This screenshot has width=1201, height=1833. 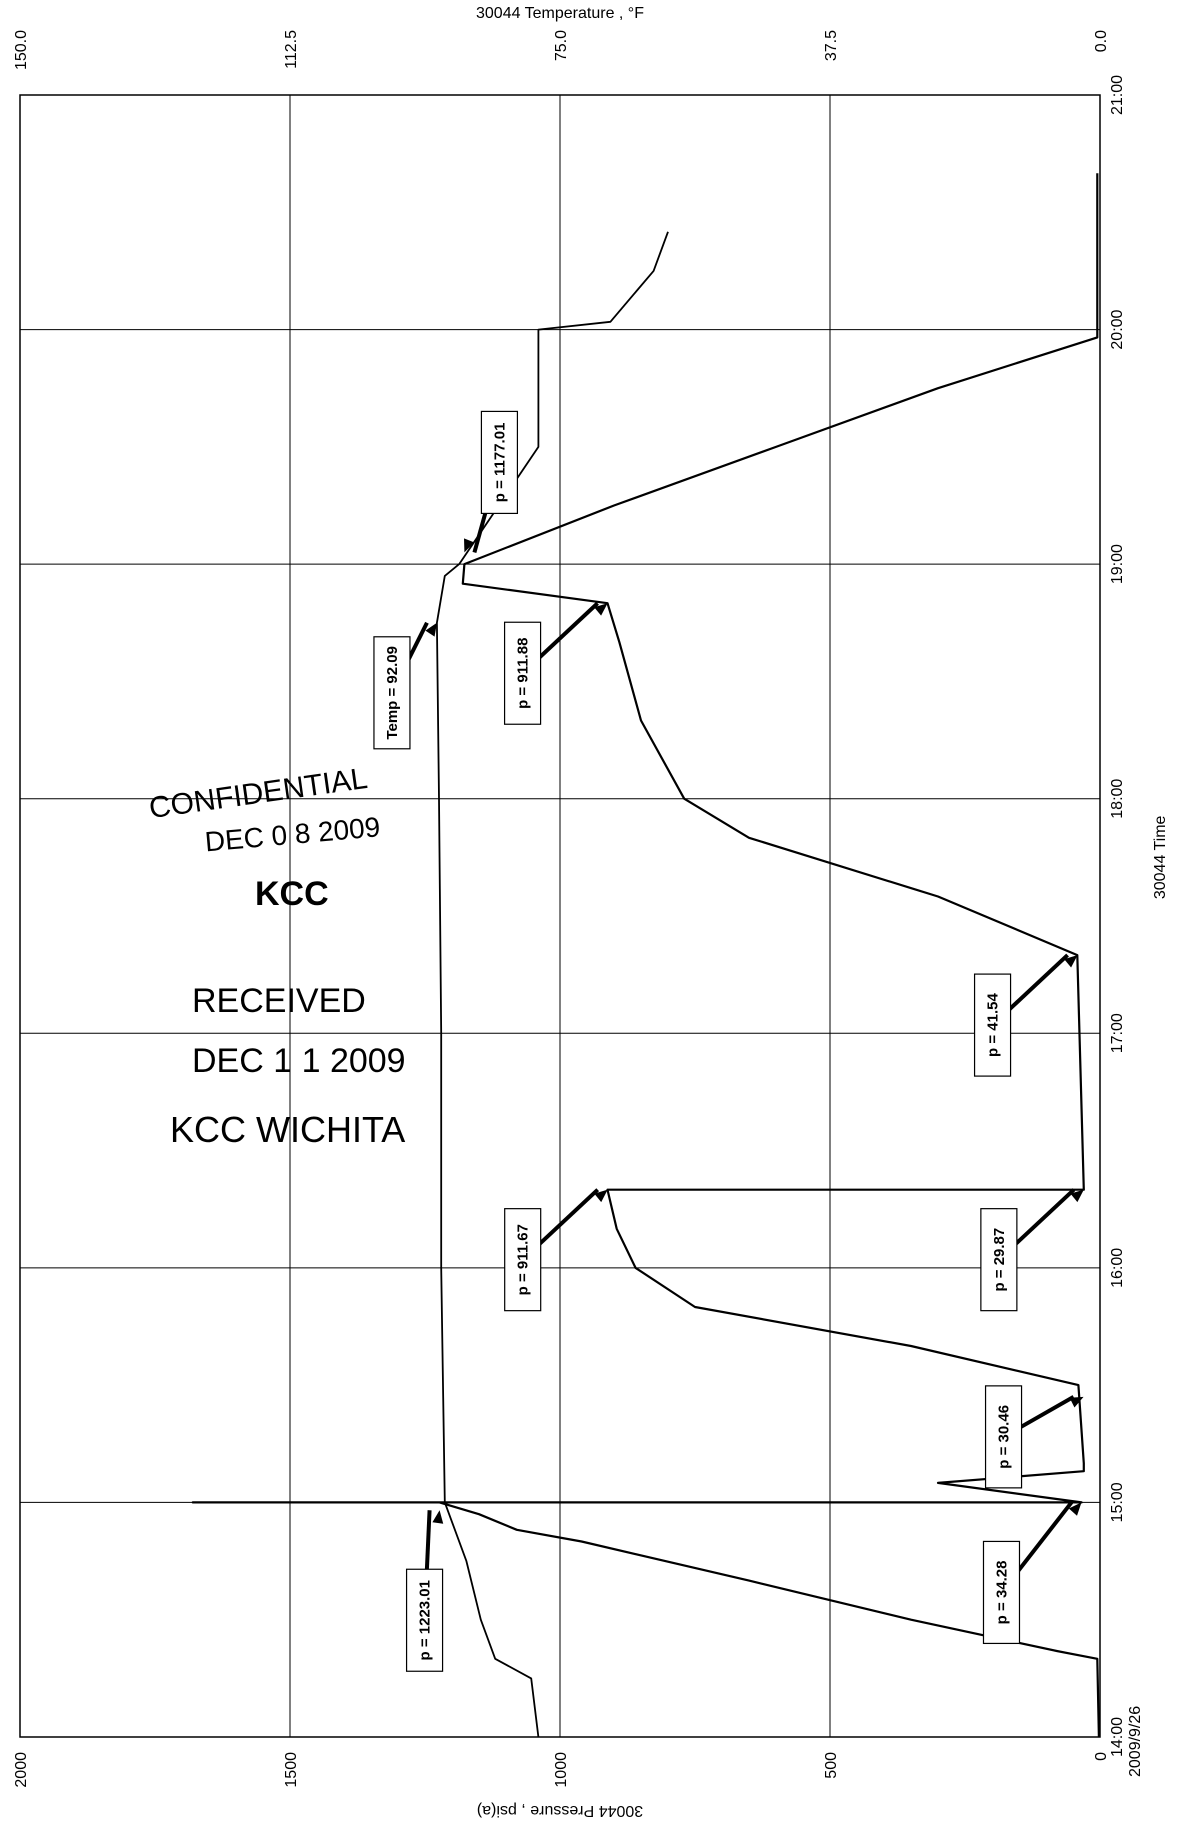 I want to click on annotation-label: p = 41.54, so click(x=993, y=1025).